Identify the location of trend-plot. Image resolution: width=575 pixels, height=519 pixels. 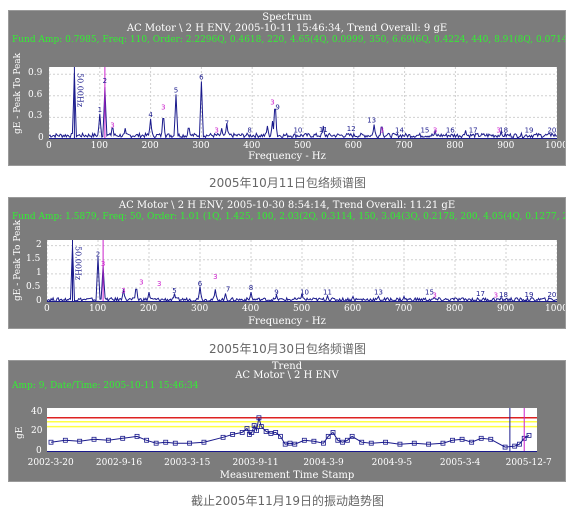
(292, 430).